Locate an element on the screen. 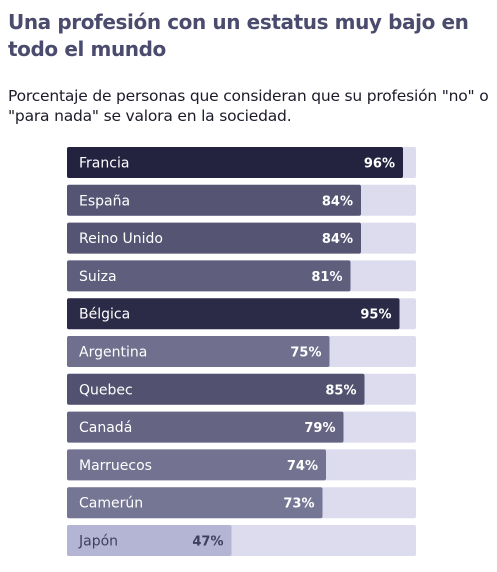 The width and height of the screenshot is (497, 572). bar-group: Reino Unido 84% is located at coordinates (241, 238).